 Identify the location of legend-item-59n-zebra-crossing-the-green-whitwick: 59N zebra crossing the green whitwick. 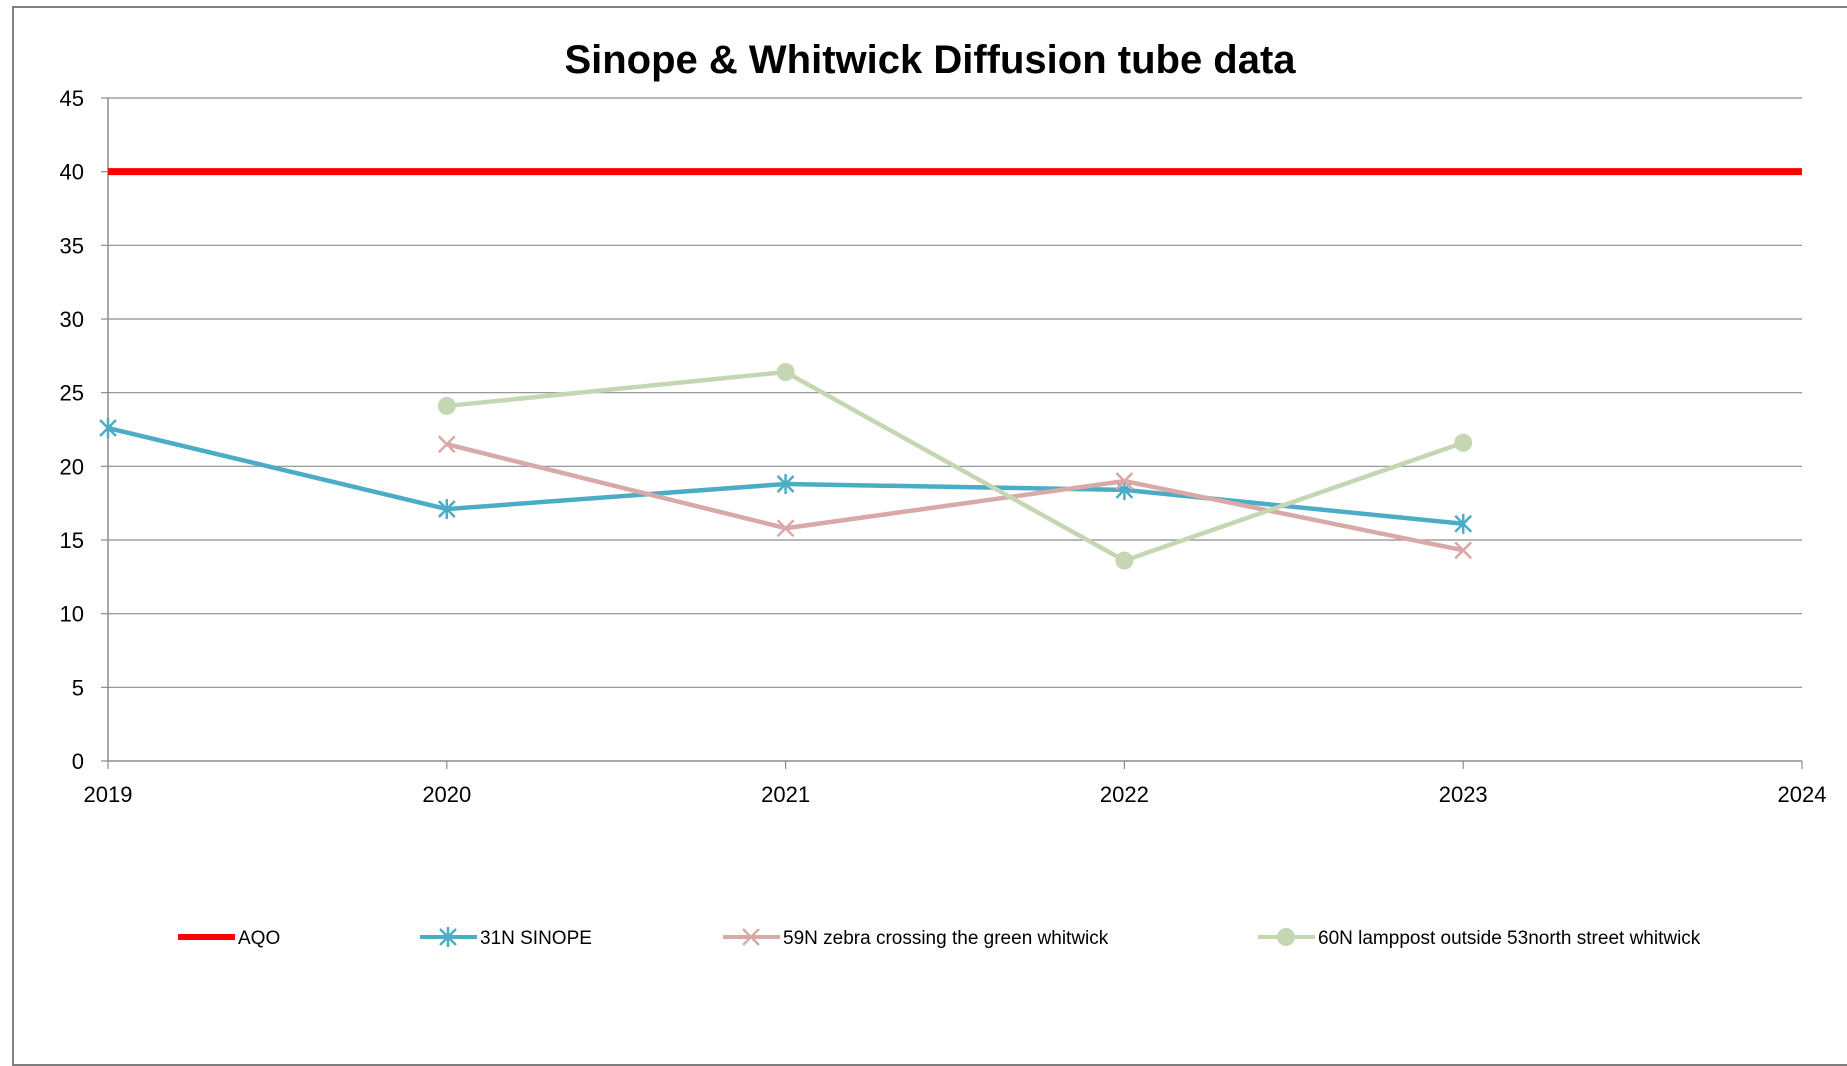
(916, 938).